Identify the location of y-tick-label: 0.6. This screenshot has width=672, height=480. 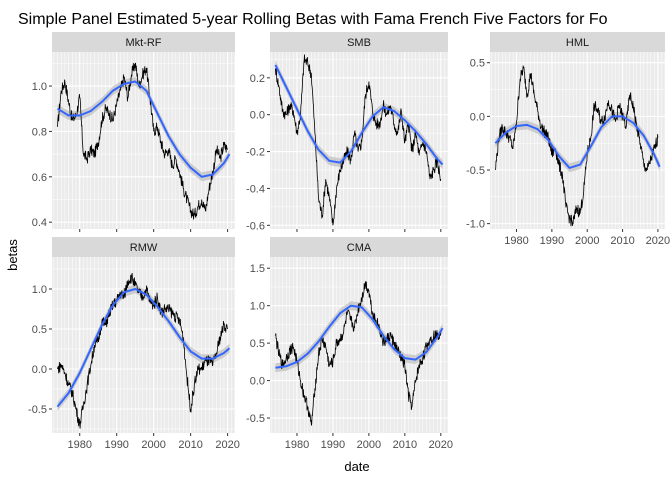
(39, 178).